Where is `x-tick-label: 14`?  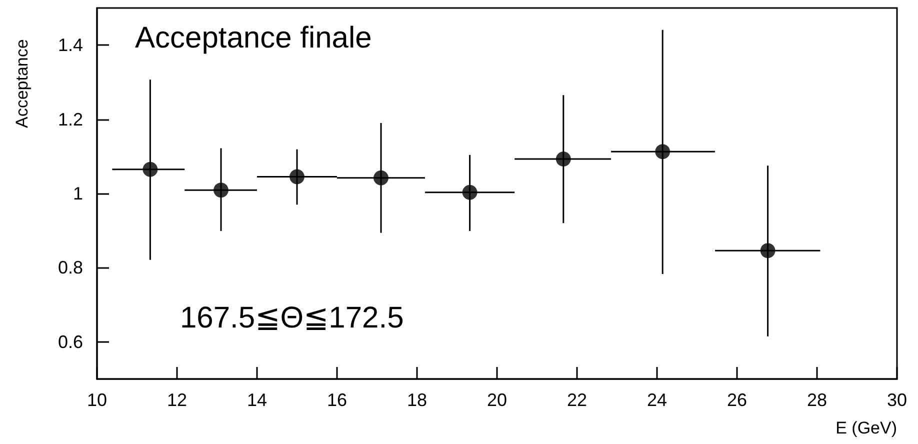 x-tick-label: 14 is located at coordinates (257, 400).